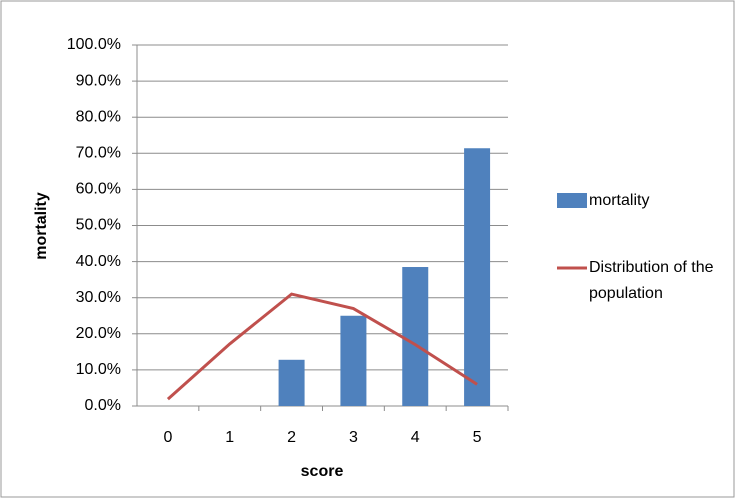  What do you see at coordinates (651, 280) in the screenshot?
I see `legend-label: Distribution of the population` at bounding box center [651, 280].